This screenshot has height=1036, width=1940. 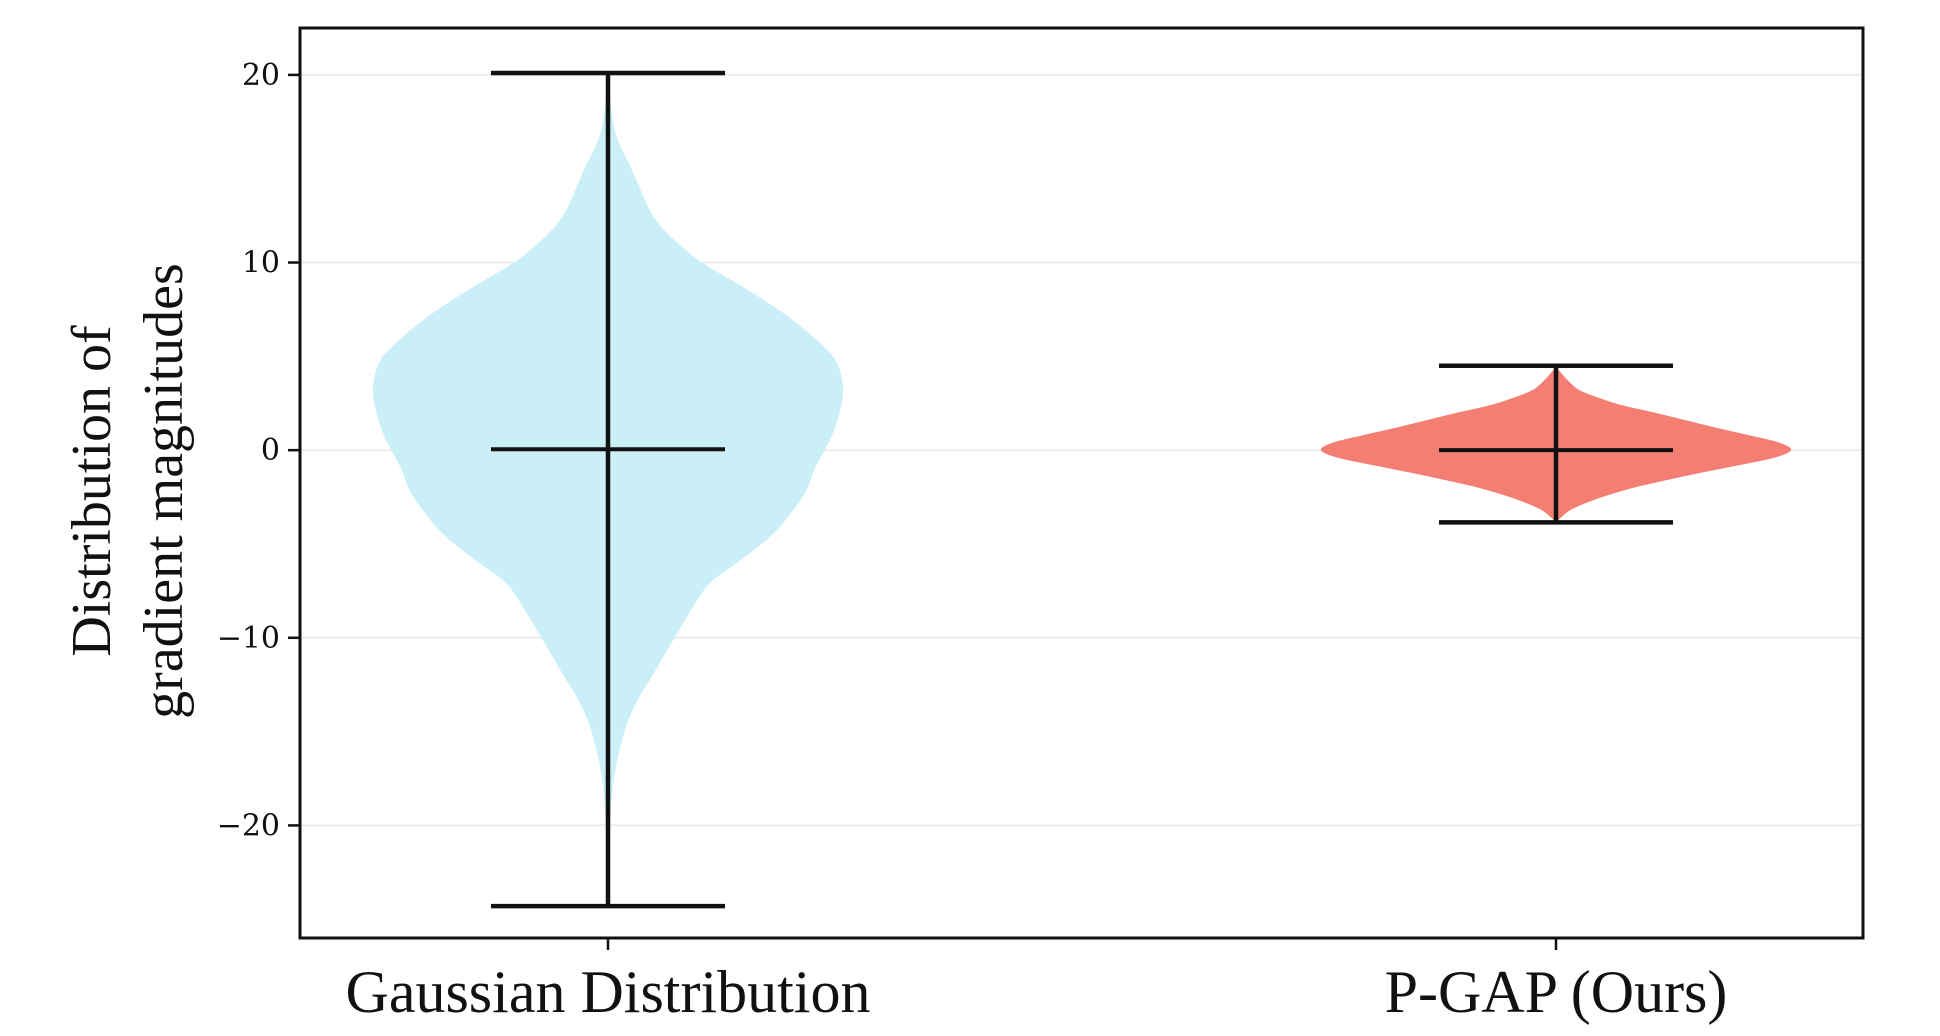 What do you see at coordinates (248, 825) in the screenshot?
I see `y-tick-label: −20` at bounding box center [248, 825].